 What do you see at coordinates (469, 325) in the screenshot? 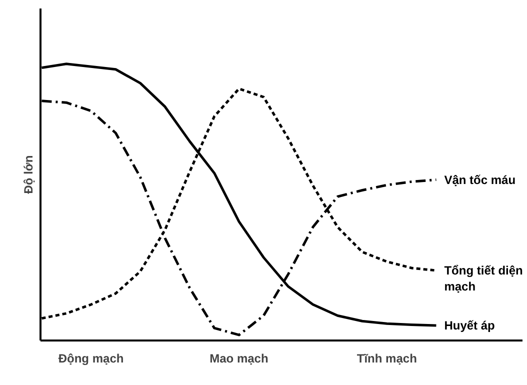
I see `series-label: Huyết áp` at bounding box center [469, 325].